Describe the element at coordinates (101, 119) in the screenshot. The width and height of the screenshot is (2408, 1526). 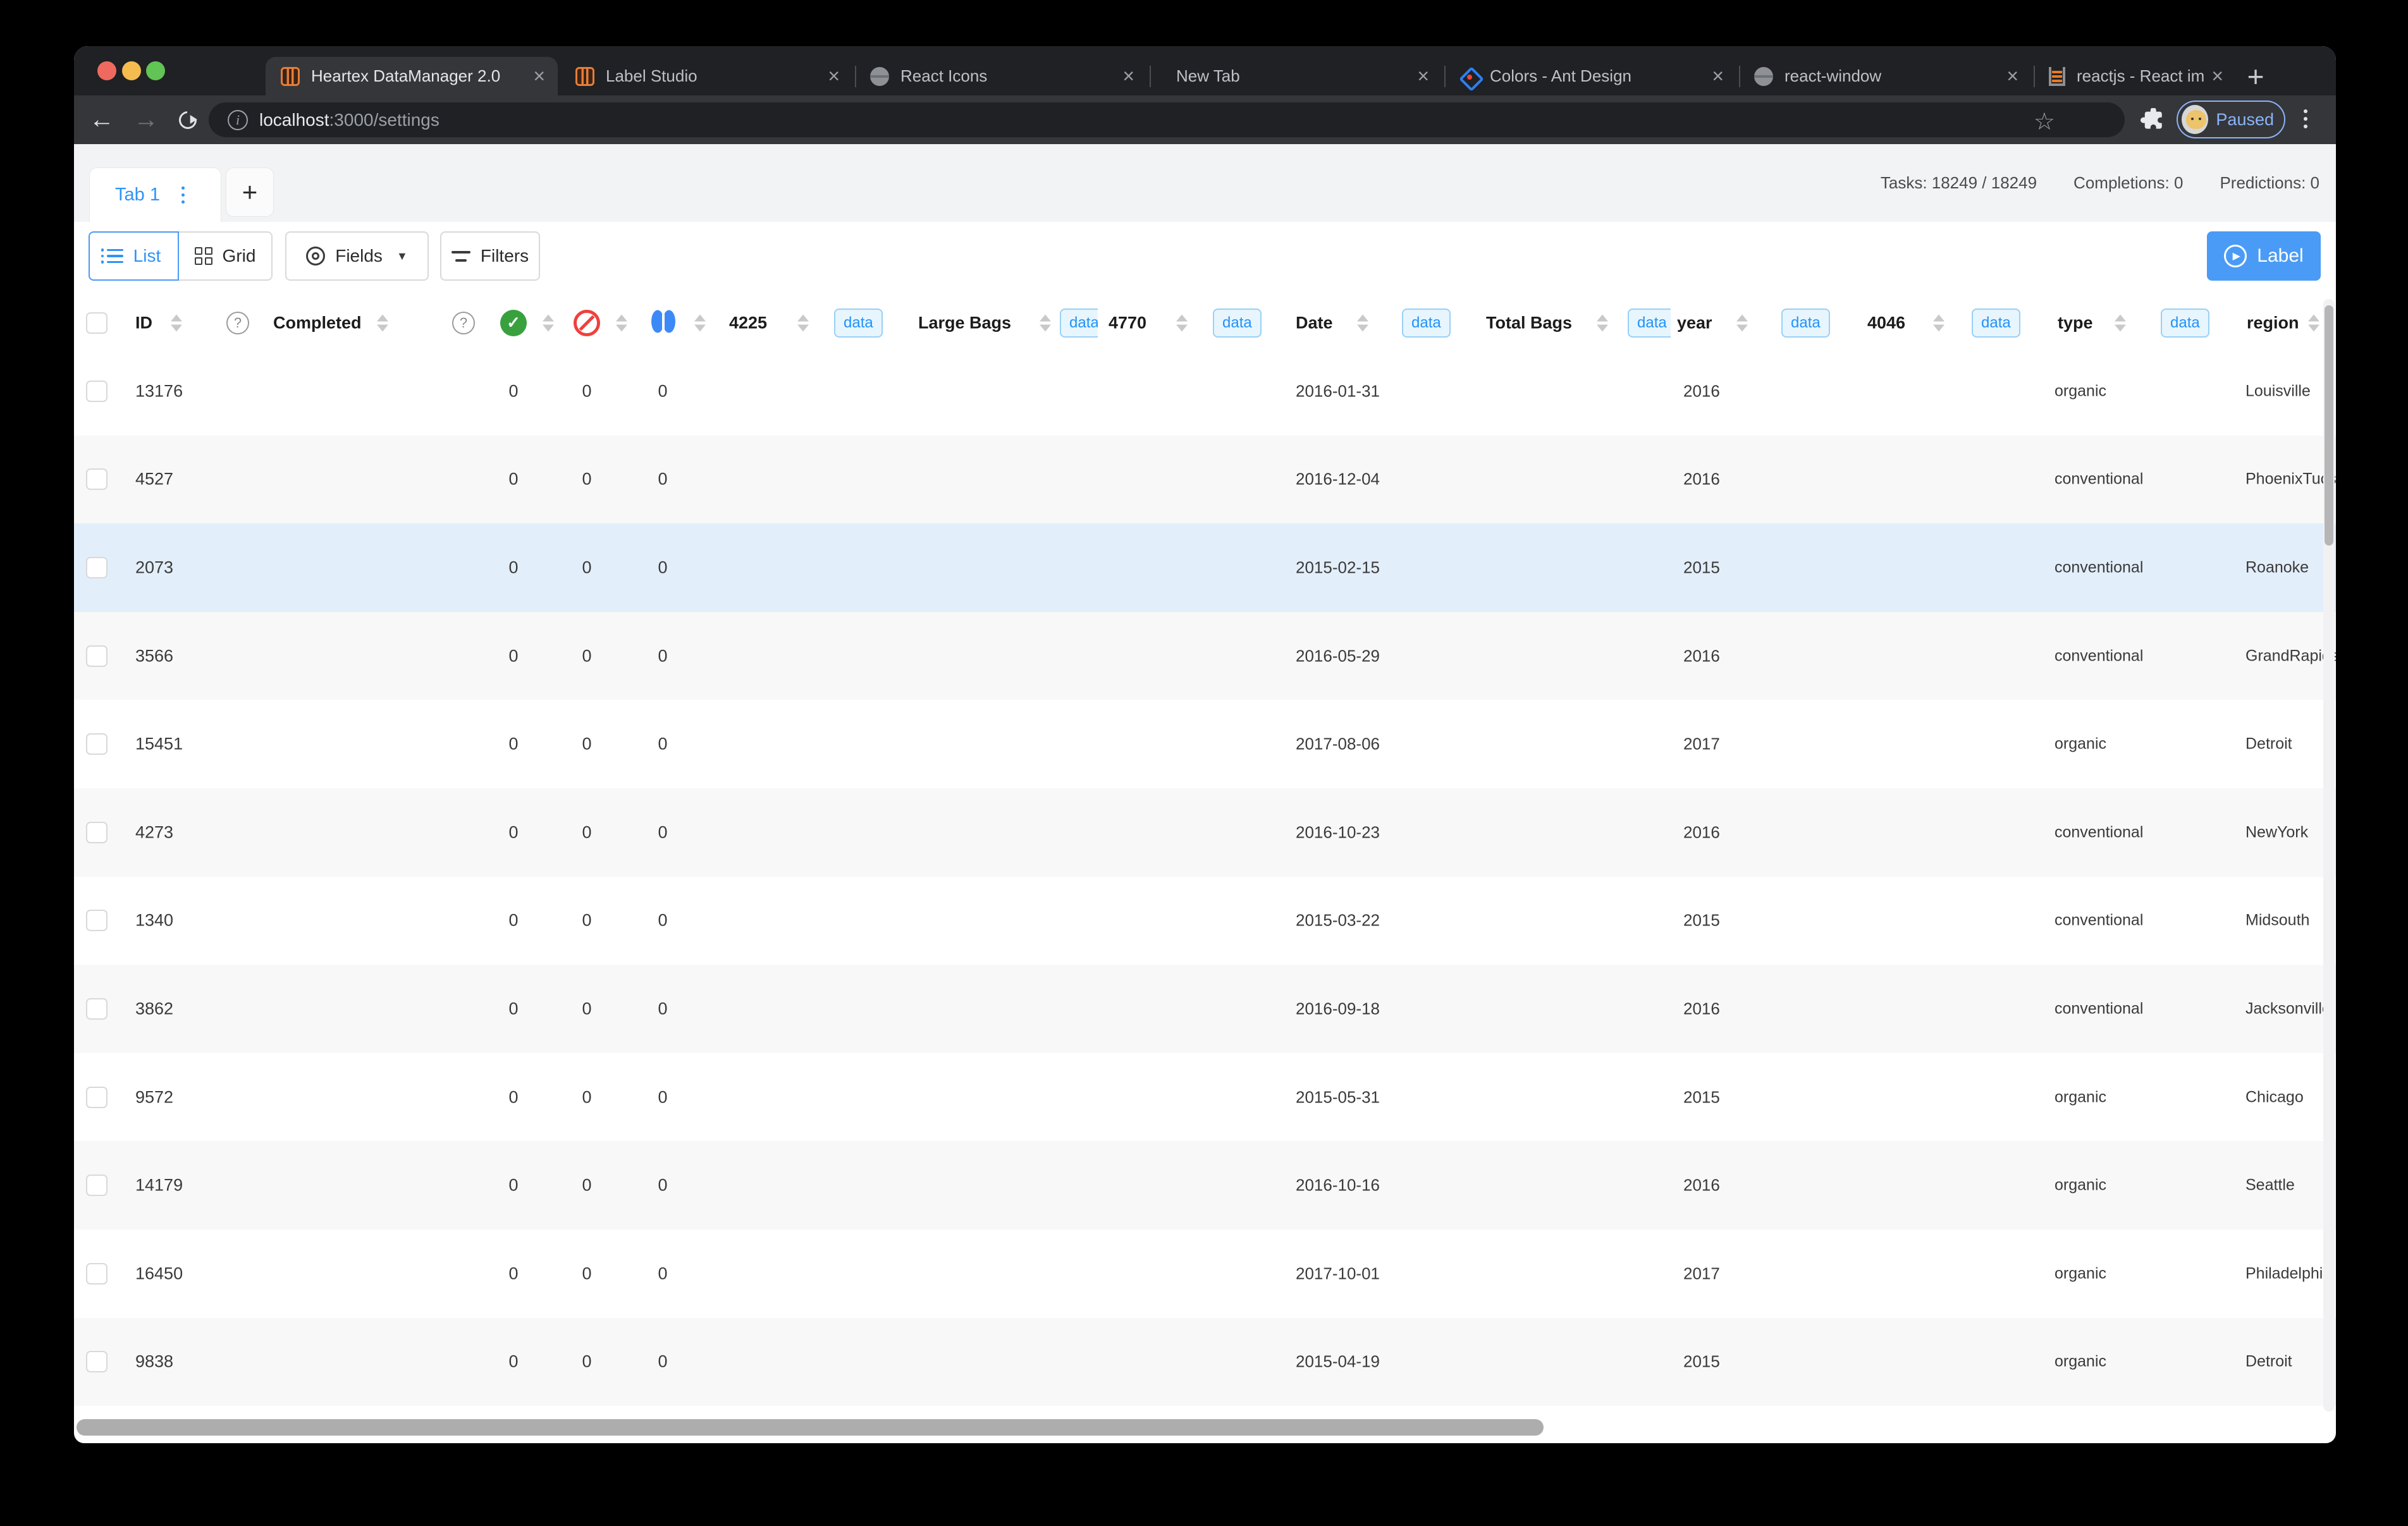
I see `back-icon: ←` at that location.